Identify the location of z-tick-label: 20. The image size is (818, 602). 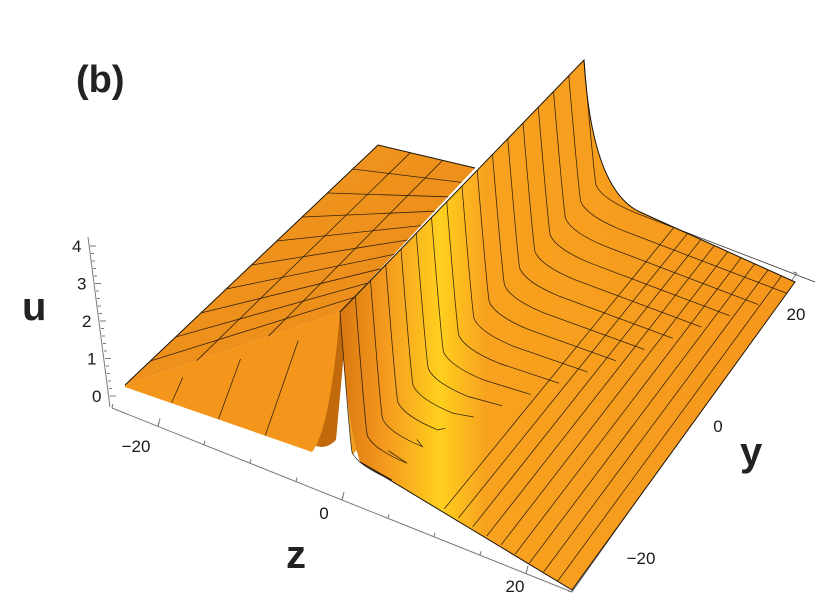
(515, 586).